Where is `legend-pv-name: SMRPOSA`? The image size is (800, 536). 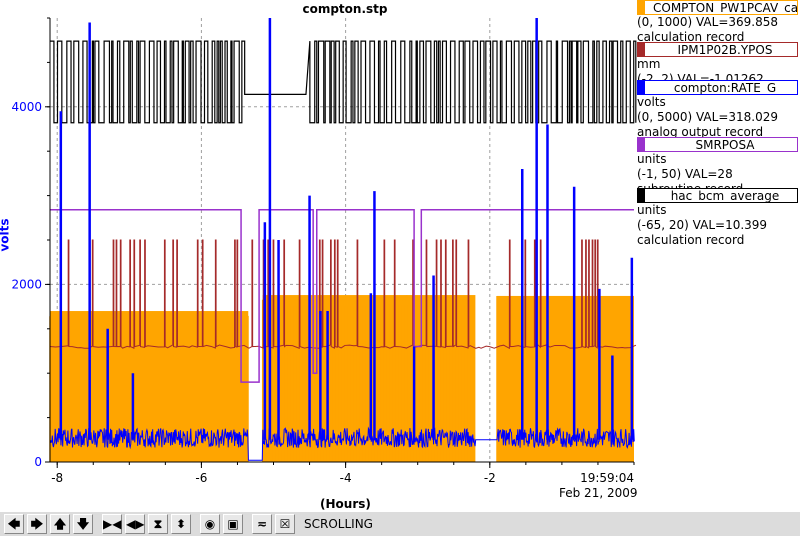 legend-pv-name: SMRPOSA is located at coordinates (717, 144).